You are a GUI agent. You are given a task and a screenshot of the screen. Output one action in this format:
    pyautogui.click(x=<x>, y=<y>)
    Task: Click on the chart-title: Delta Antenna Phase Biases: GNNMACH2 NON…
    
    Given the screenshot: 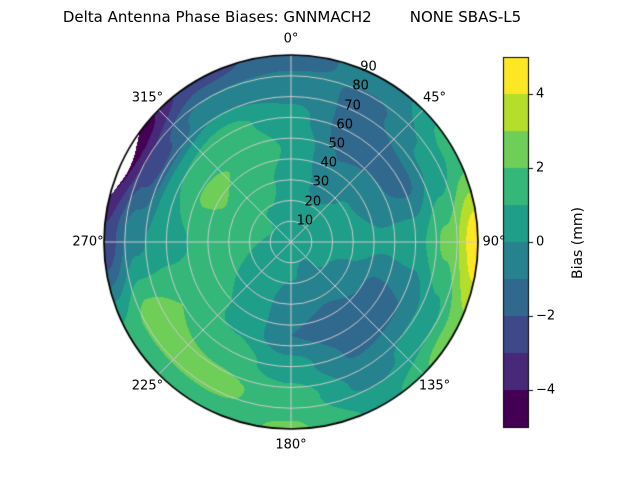 What is the action you would take?
    pyautogui.click(x=292, y=17)
    